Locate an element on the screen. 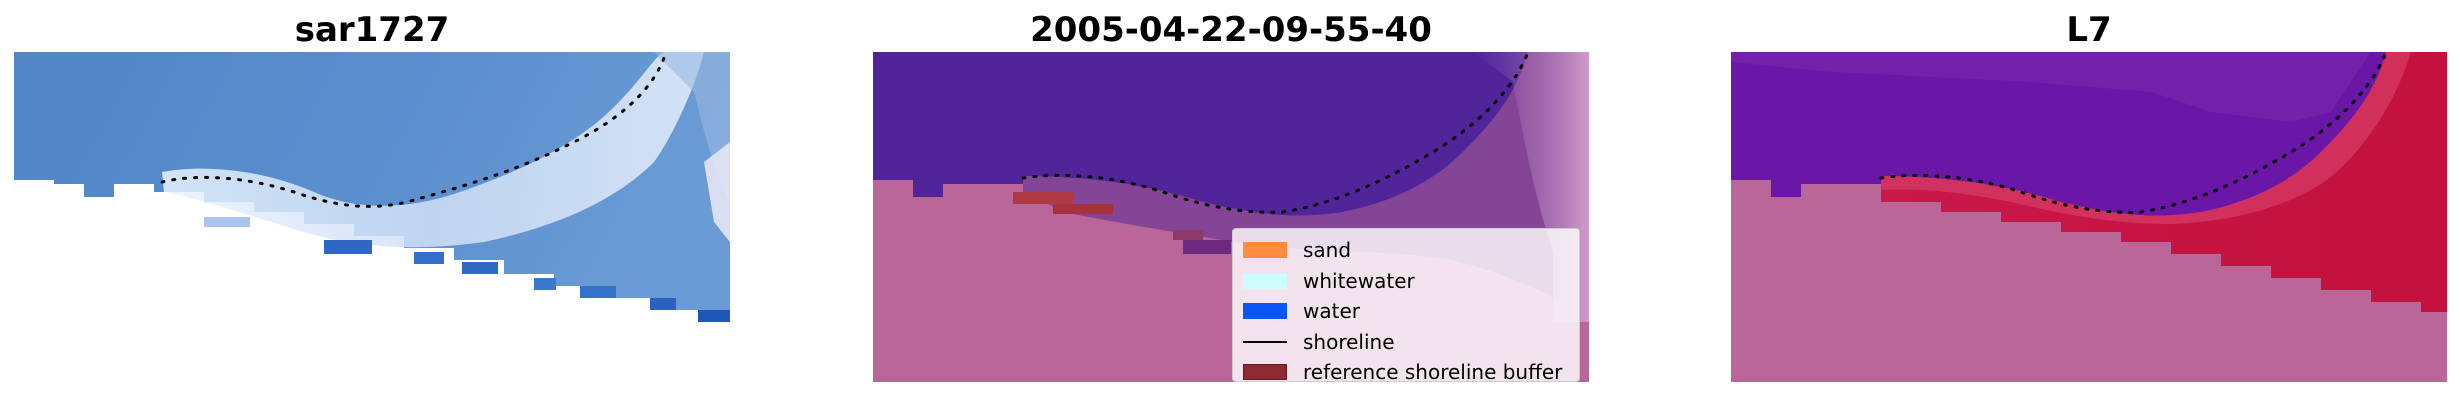 The image size is (2460, 401). legend-line-shoreline is located at coordinates (1265, 341).